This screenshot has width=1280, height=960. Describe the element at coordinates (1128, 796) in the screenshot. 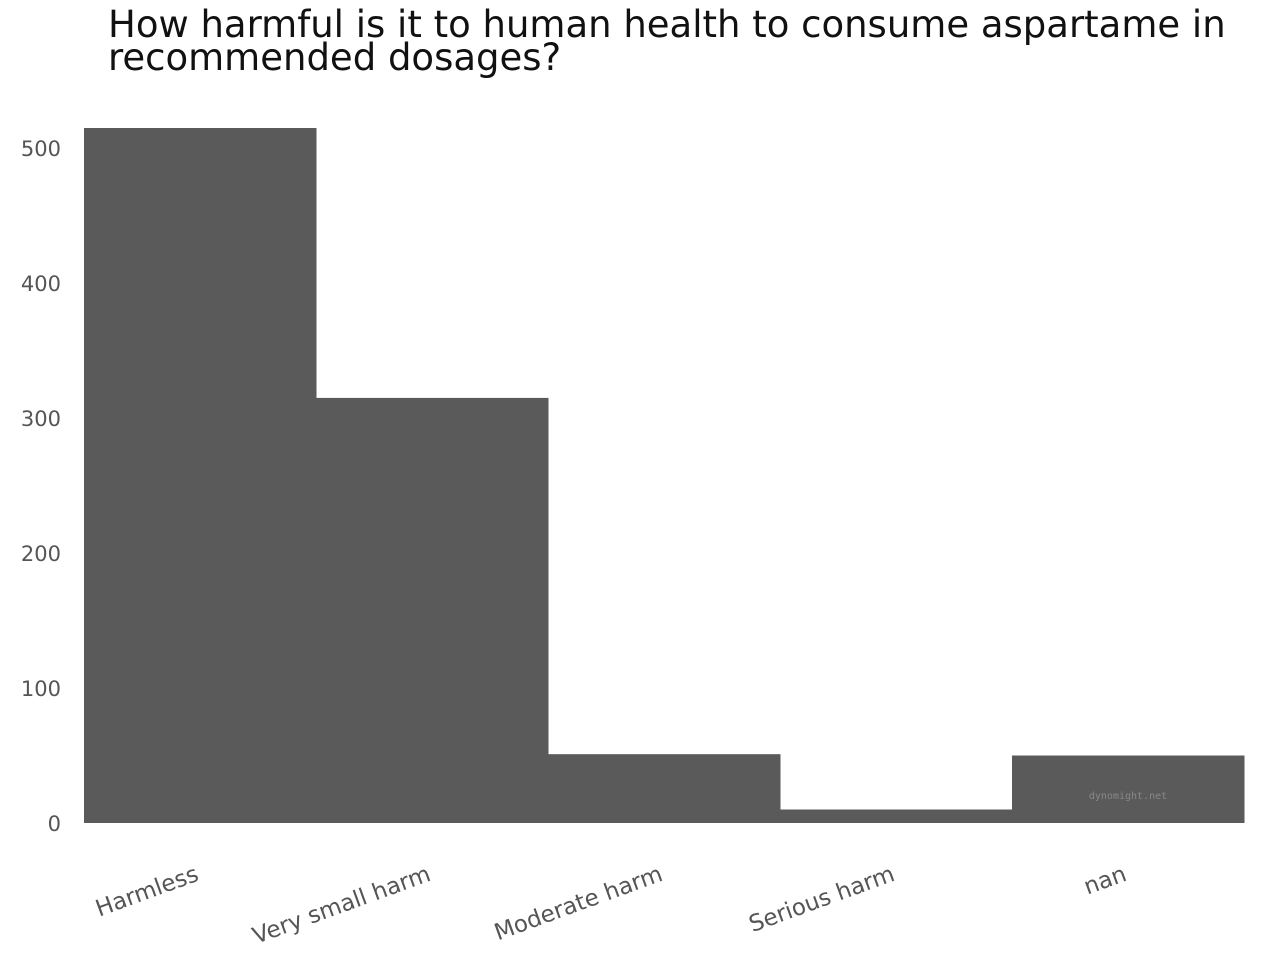

I see `watermark-text: dynomight.net` at that location.